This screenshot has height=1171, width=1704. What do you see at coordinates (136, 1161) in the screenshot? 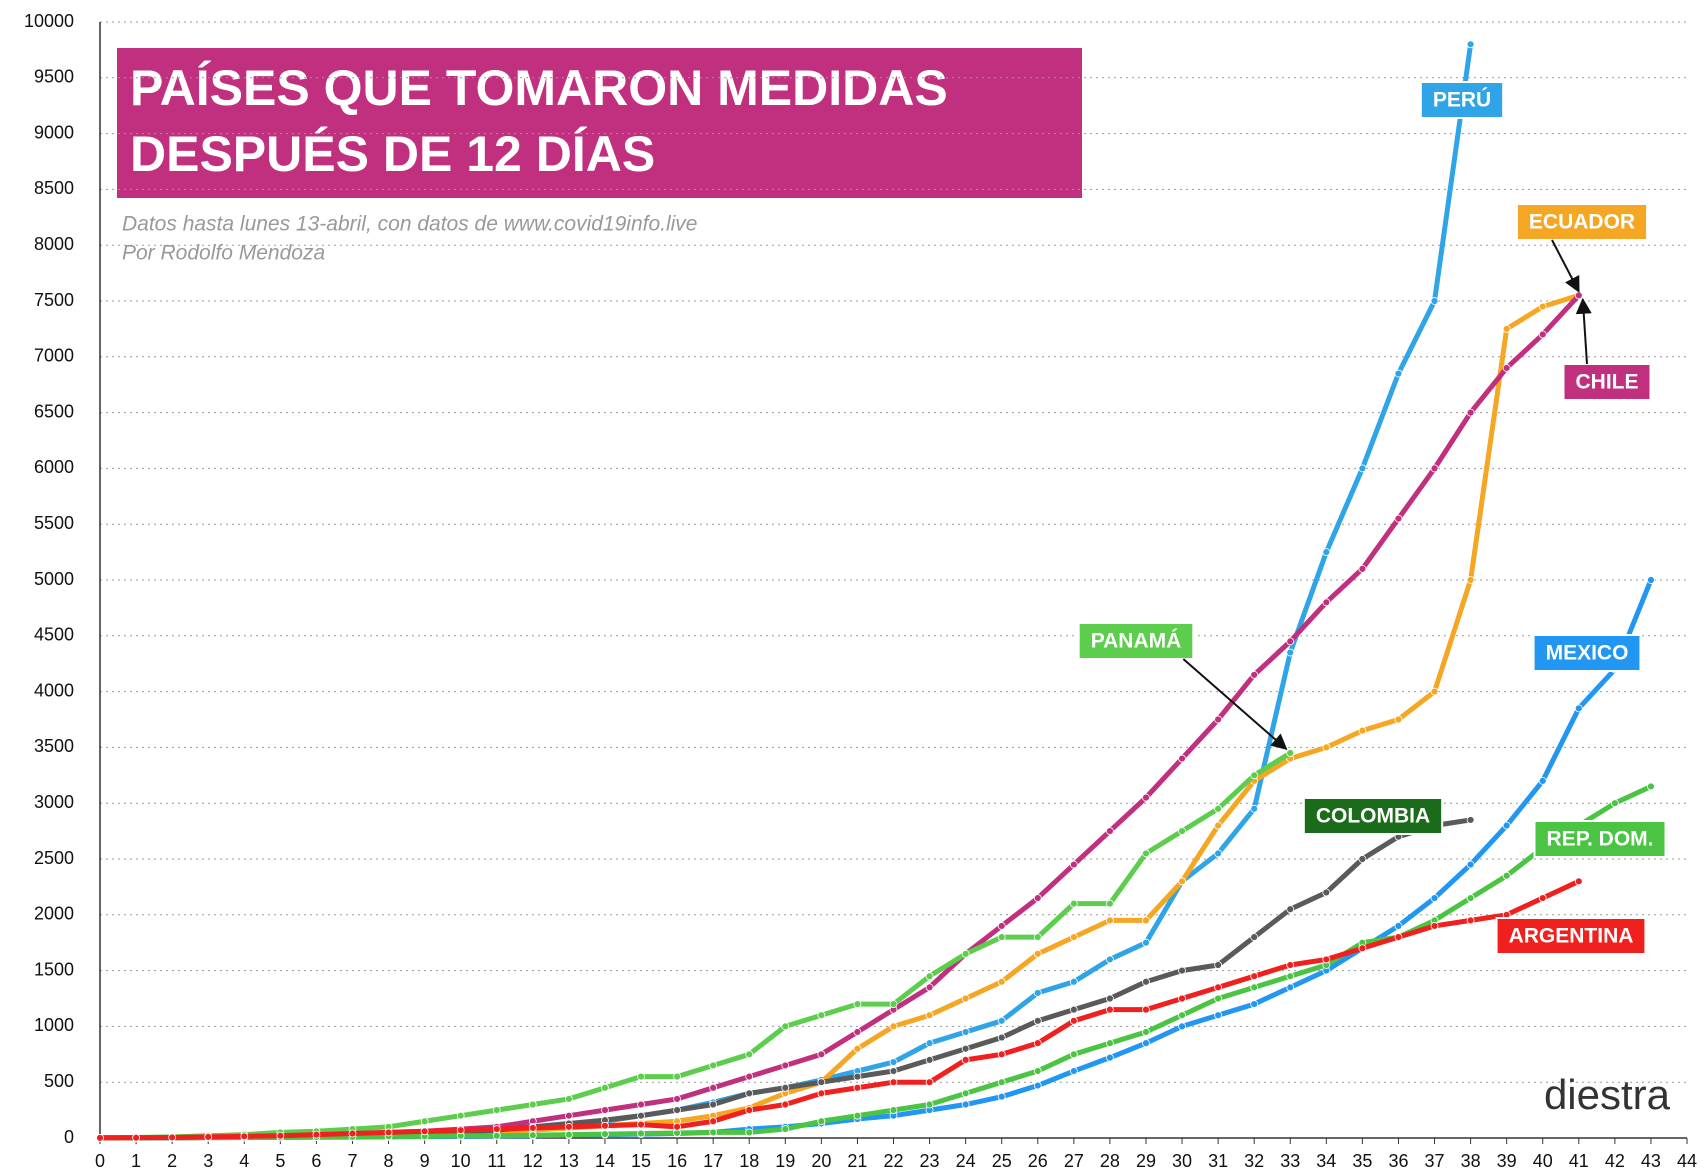
I see `x-tick-label: 1` at bounding box center [136, 1161].